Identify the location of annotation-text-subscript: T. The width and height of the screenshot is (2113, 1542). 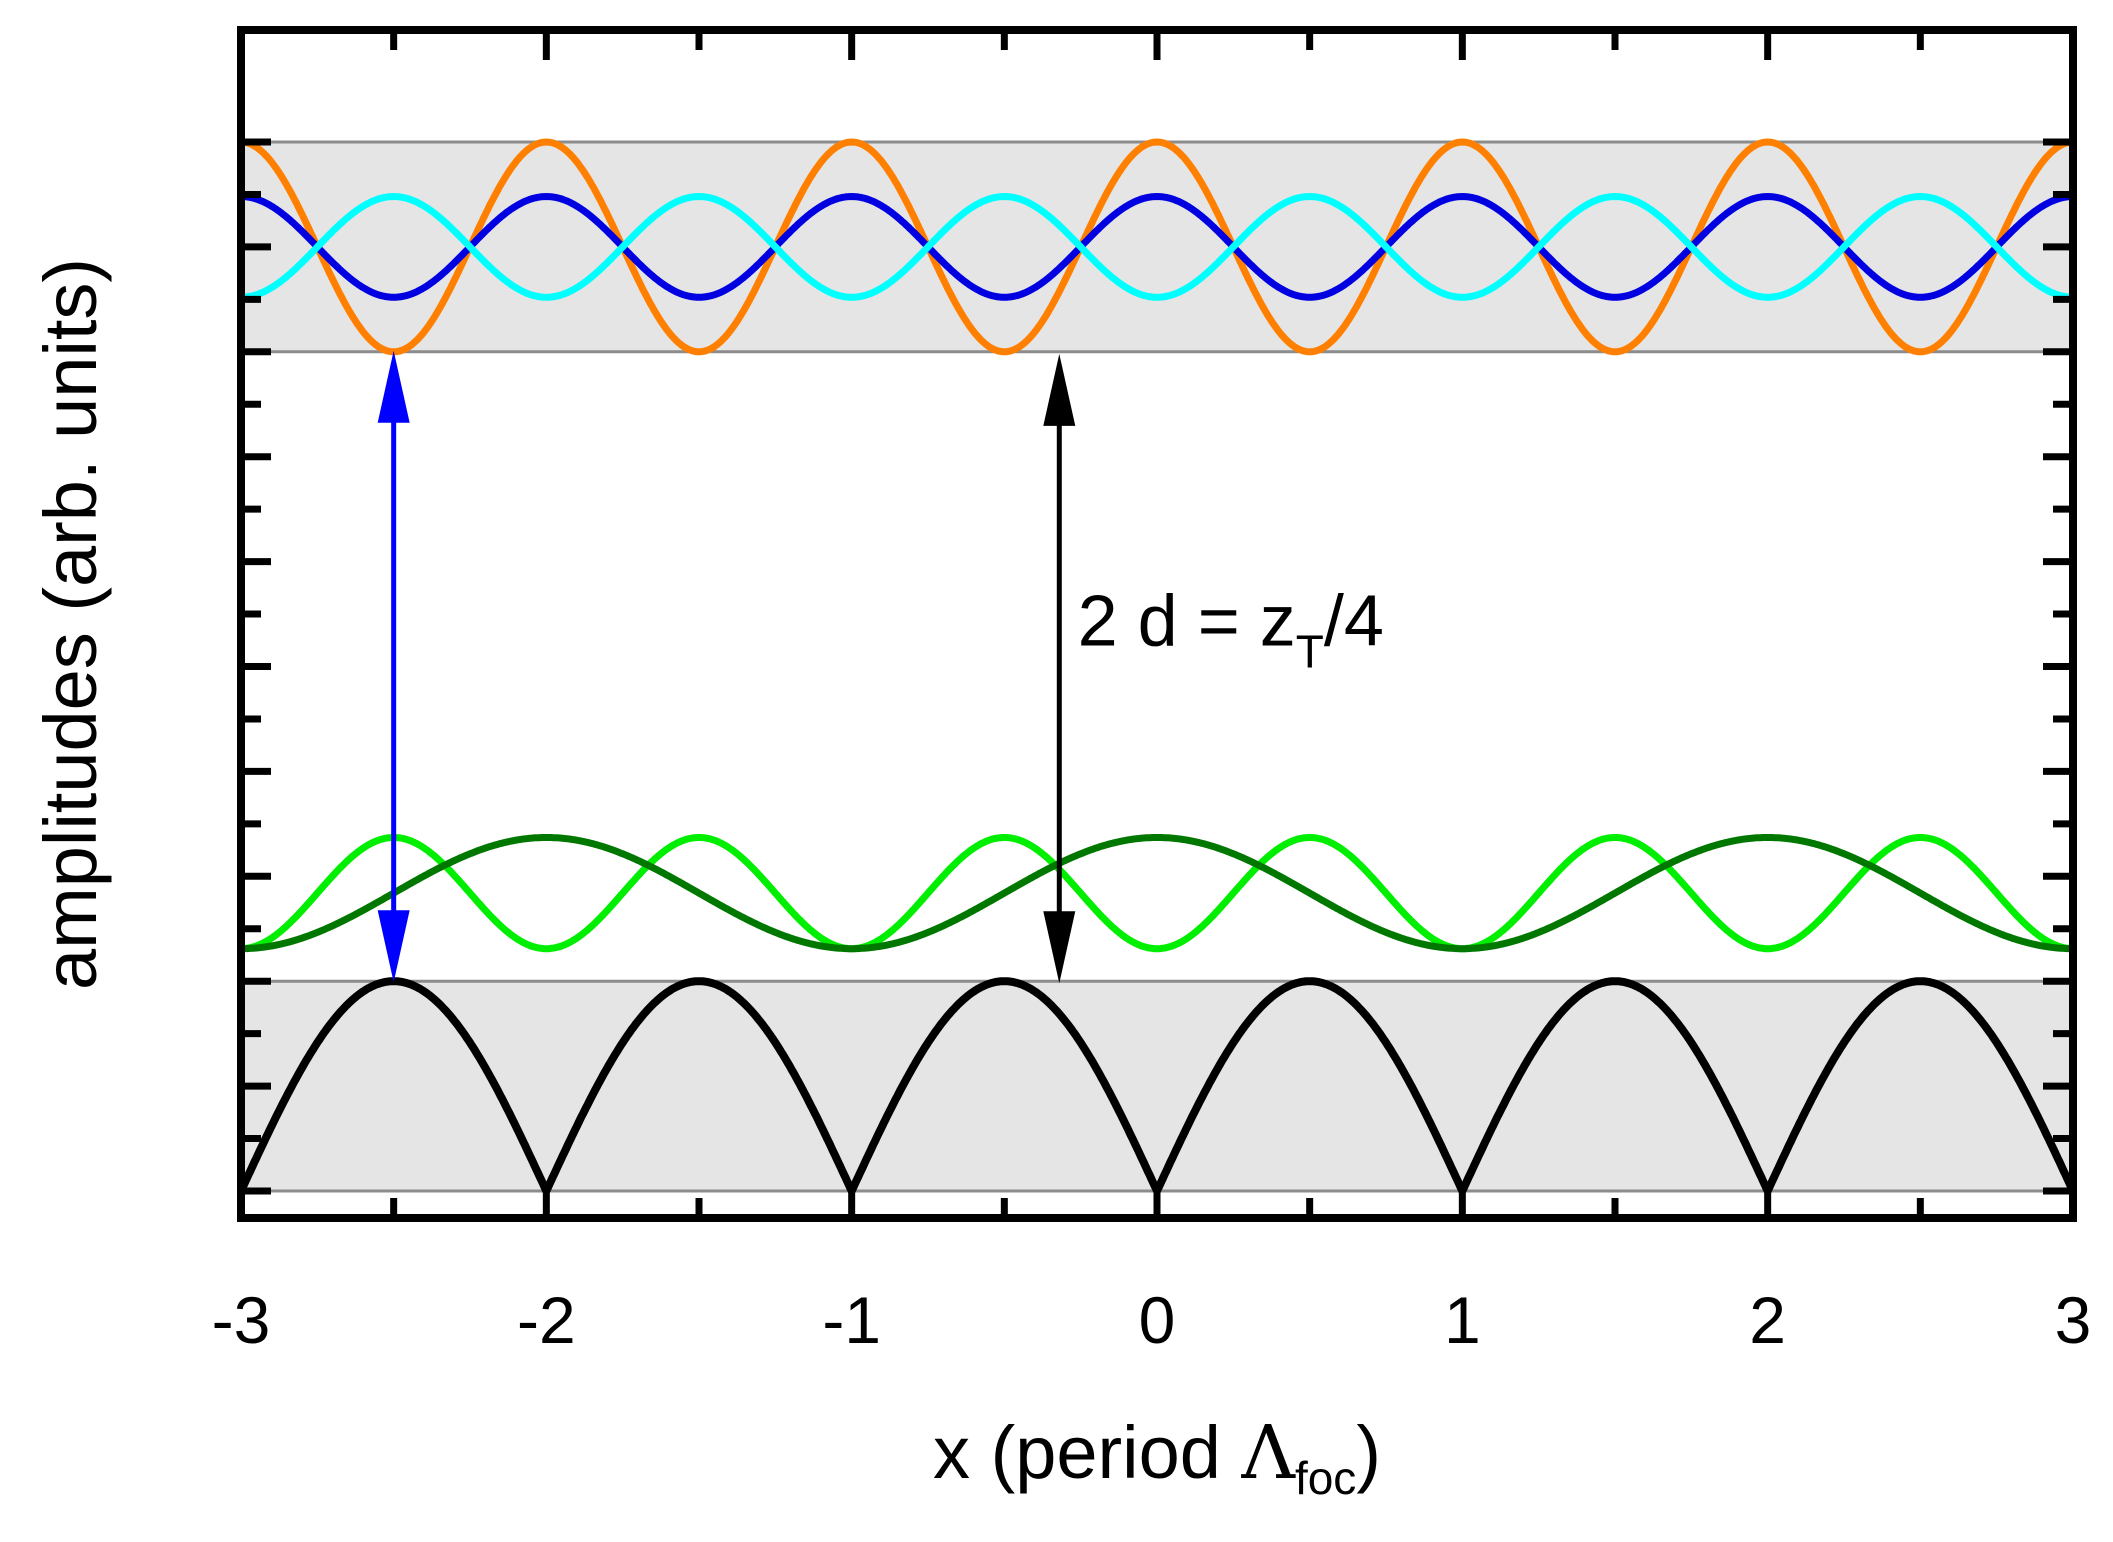
(1310, 652).